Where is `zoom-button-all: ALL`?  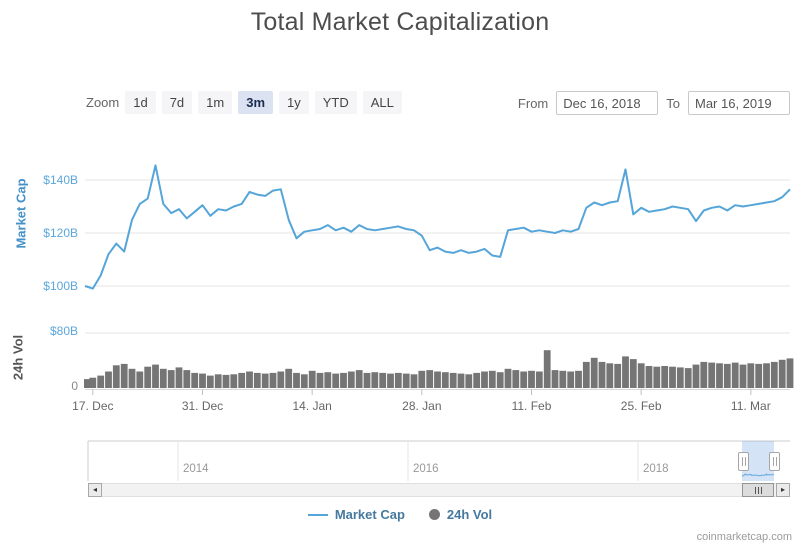 zoom-button-all: ALL is located at coordinates (382, 102).